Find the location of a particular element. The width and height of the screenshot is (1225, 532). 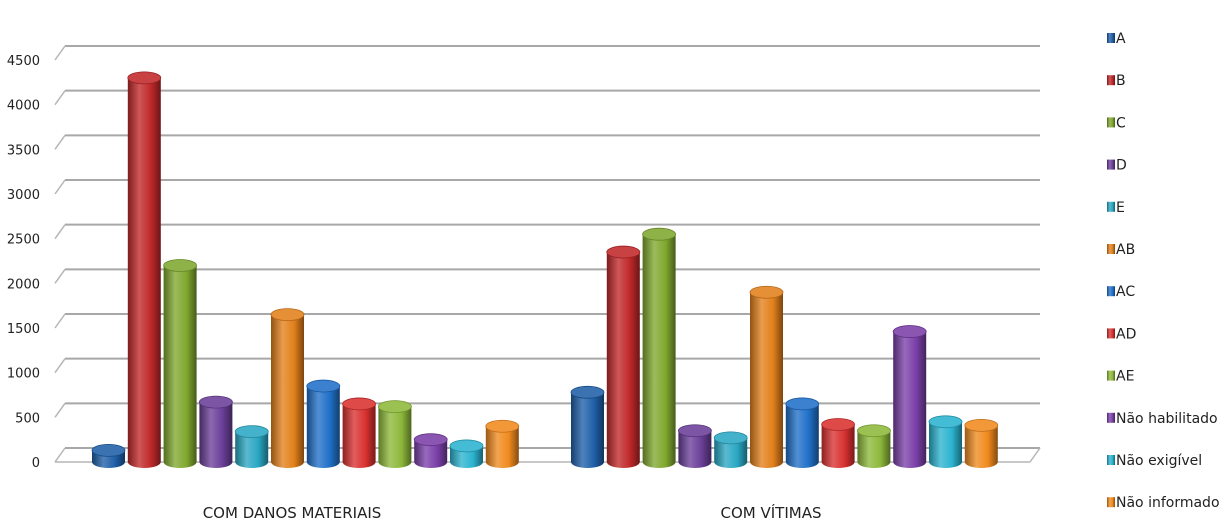

legend-item: Não exigível is located at coordinates (1154, 461).